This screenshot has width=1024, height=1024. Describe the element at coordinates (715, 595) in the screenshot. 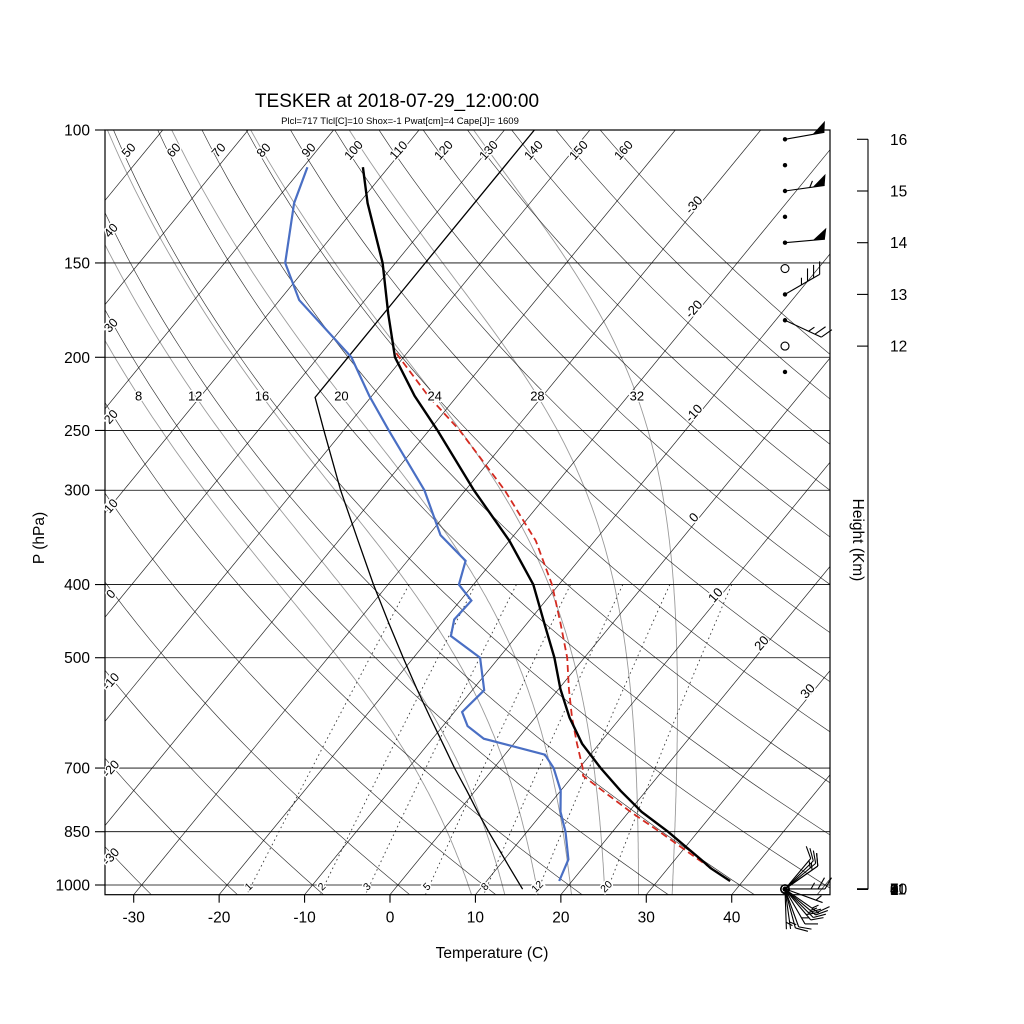

I see `isotherm-label: 10` at that location.